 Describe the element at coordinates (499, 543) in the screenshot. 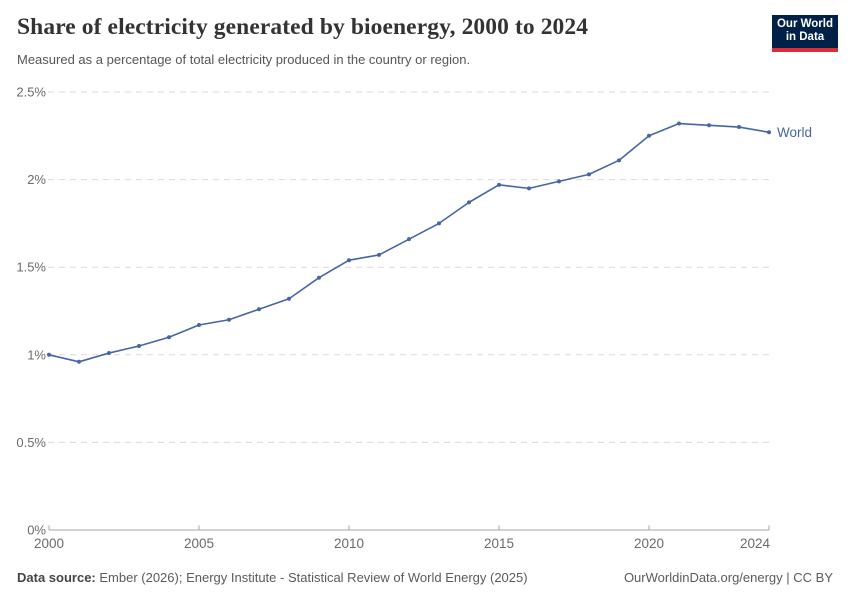

I see `x-tick-label: 2015` at that location.